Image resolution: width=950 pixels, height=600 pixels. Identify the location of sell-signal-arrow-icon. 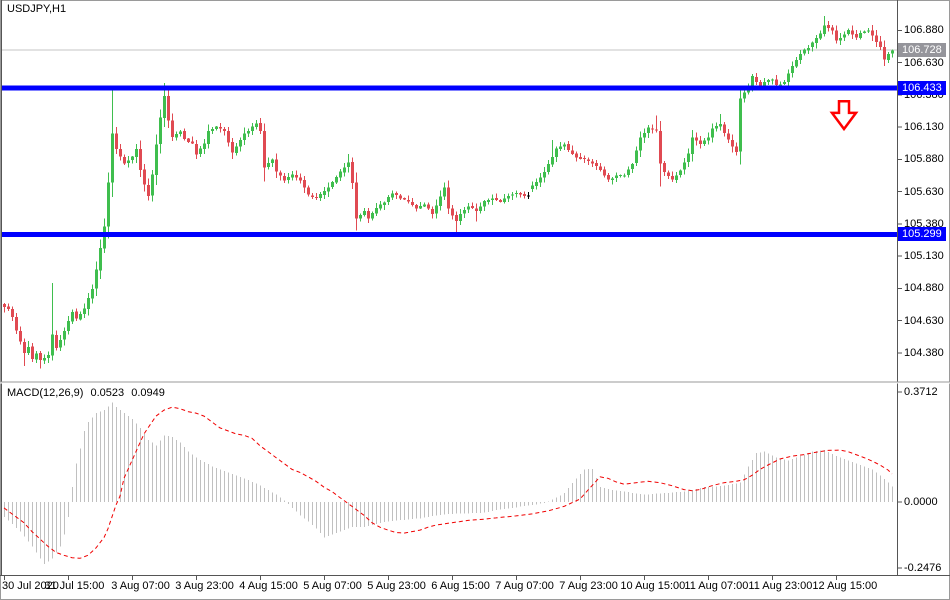
(844, 116).